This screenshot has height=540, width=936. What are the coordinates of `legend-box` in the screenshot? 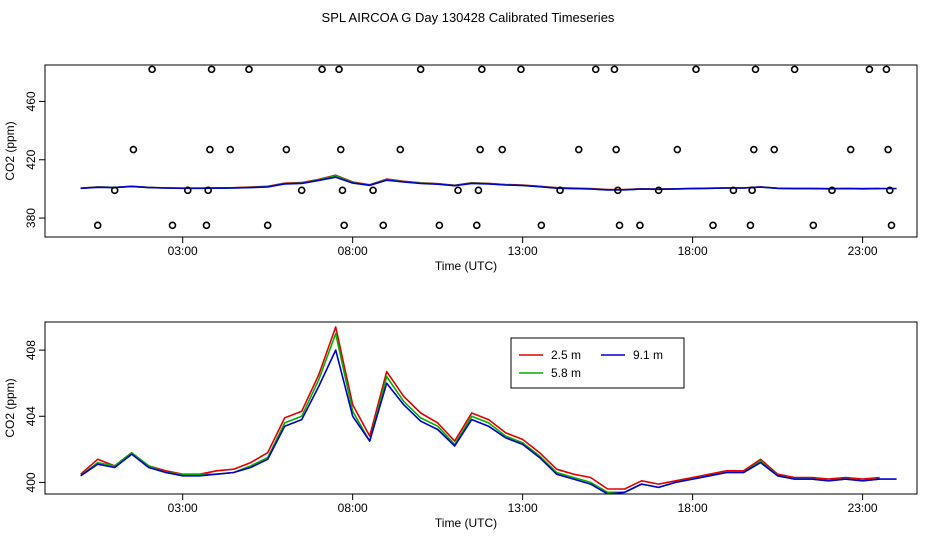 It's located at (597, 363).